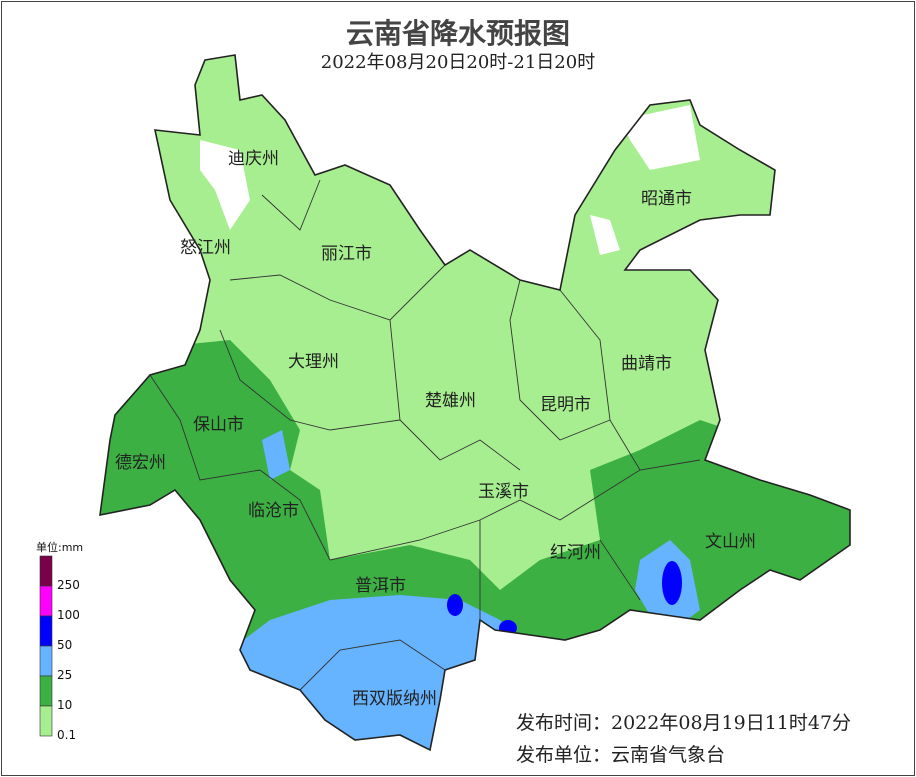  Describe the element at coordinates (68, 615) in the screenshot. I see `legend-tick: 100` at that location.